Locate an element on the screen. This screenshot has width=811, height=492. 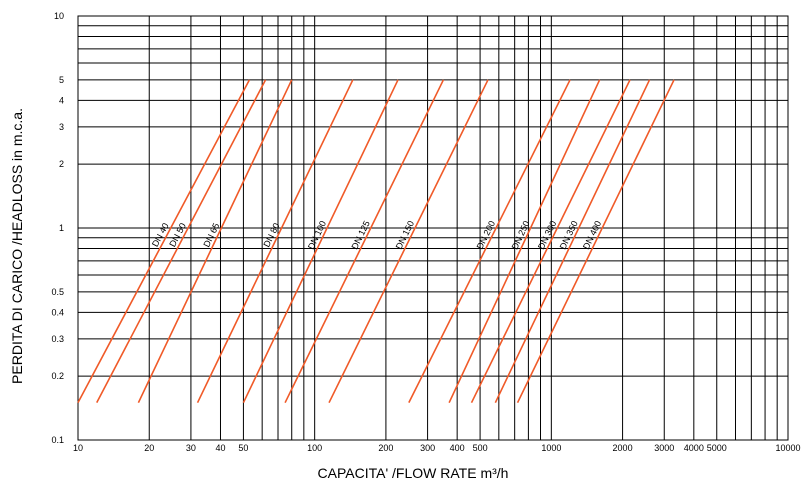
y-tick-label: 1 is located at coordinates (61, 228).